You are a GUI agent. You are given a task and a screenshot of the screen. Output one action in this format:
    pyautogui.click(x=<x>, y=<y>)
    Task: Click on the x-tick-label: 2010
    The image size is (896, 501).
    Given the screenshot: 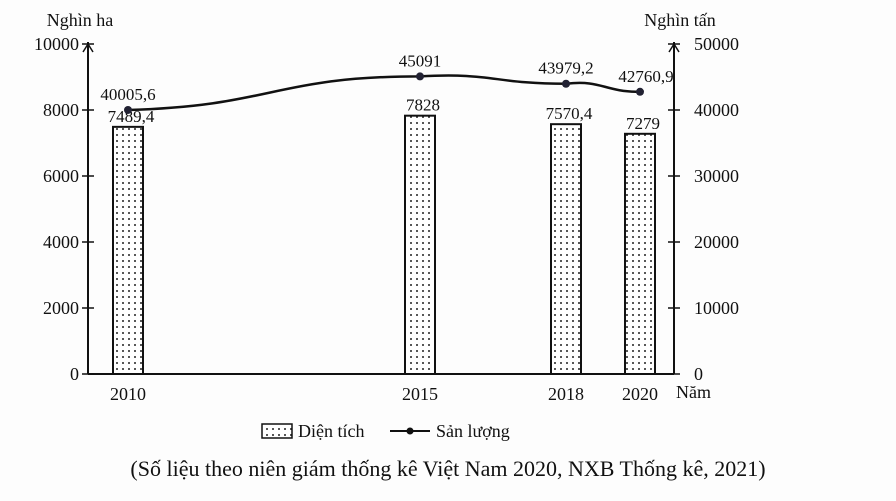 What is the action you would take?
    pyautogui.click(x=128, y=394)
    